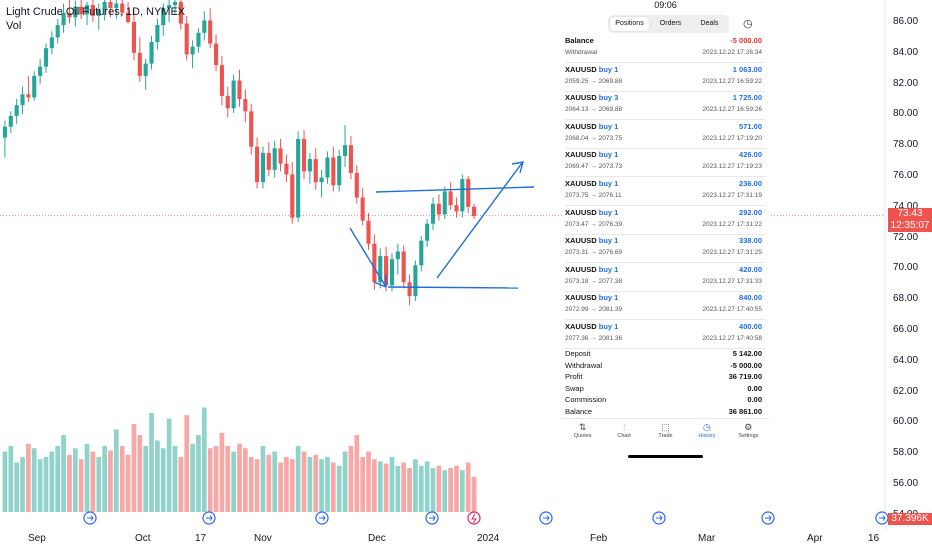 The image size is (932, 550). What do you see at coordinates (750, 298) in the screenshot?
I see `deal-amount: 840.00` at bounding box center [750, 298].